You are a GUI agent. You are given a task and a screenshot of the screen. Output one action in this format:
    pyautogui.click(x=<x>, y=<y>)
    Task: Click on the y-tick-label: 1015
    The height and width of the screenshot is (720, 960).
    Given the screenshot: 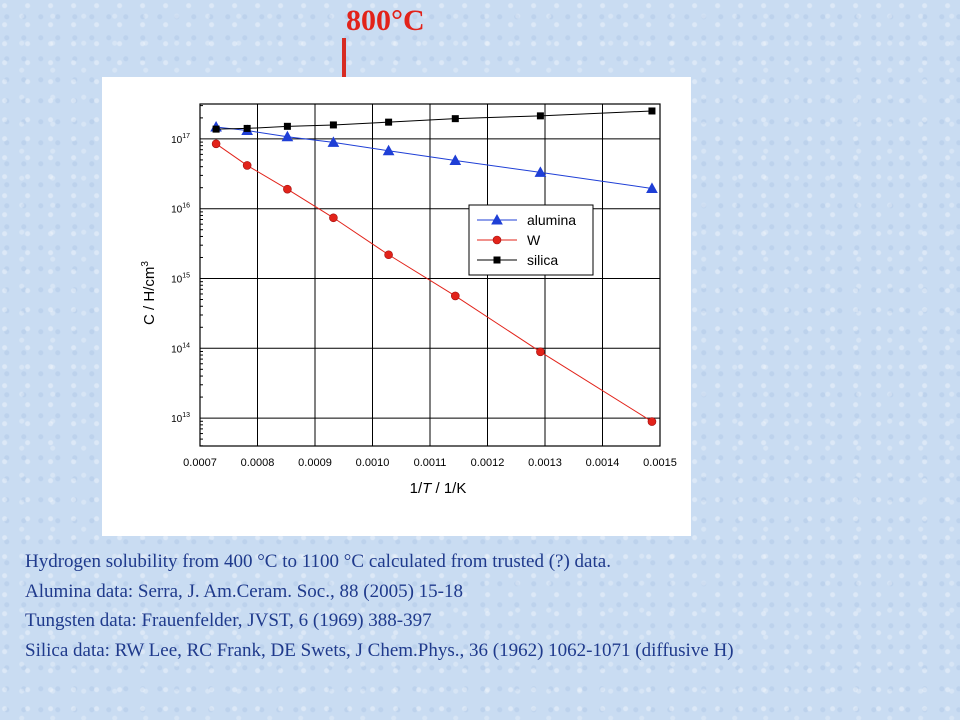 What is the action you would take?
    pyautogui.click(x=180, y=278)
    